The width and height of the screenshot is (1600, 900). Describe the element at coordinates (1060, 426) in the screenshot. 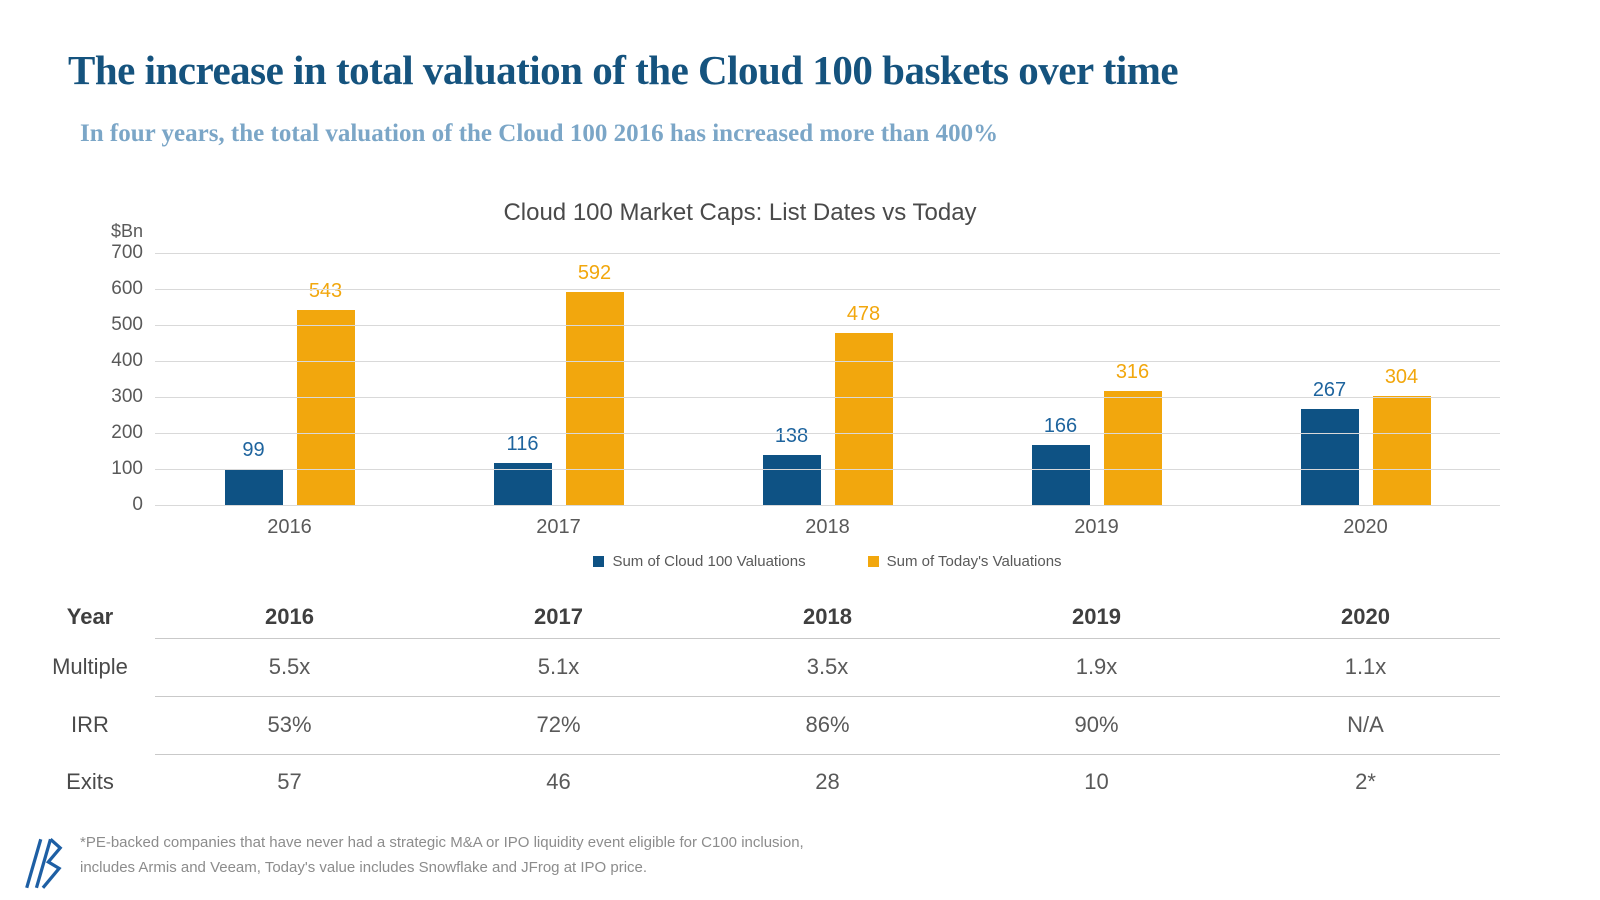

I see `bar-value-label: 166` at that location.